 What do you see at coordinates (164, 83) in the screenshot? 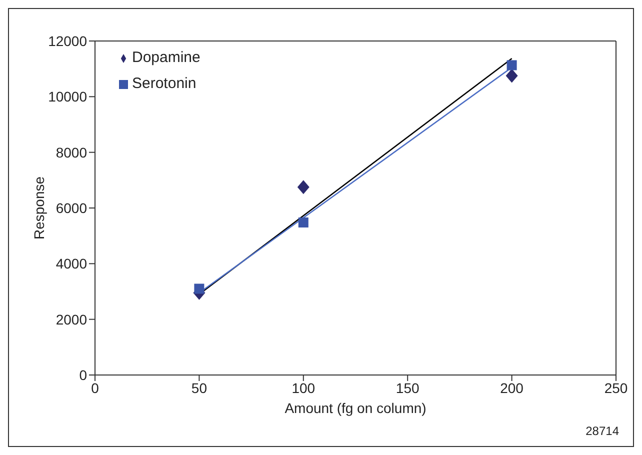
I see `legend-label: Serotonin` at bounding box center [164, 83].